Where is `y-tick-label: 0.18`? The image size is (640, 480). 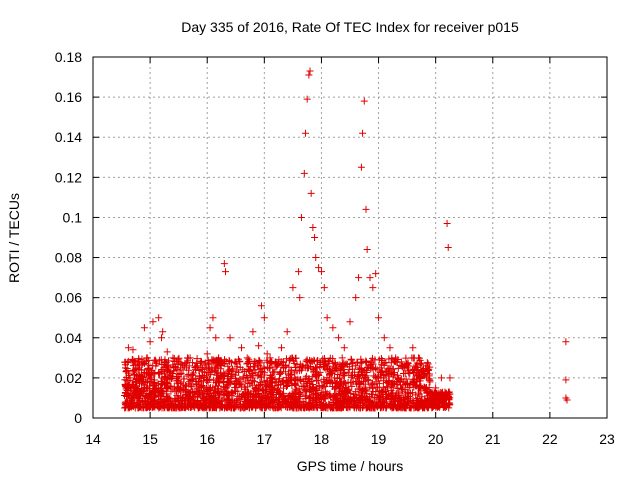
y-tick-label: 0.18 is located at coordinates (68, 57).